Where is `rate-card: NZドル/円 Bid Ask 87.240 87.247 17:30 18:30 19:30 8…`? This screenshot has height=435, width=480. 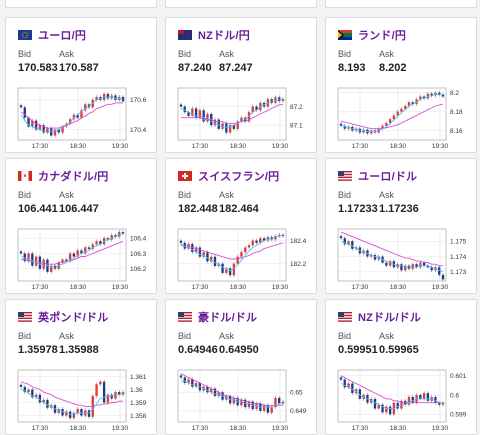 rate-card: NZドル/円 Bid Ask 87.240 87.247 17:30 18:30 19:30 8… is located at coordinates (241, 85).